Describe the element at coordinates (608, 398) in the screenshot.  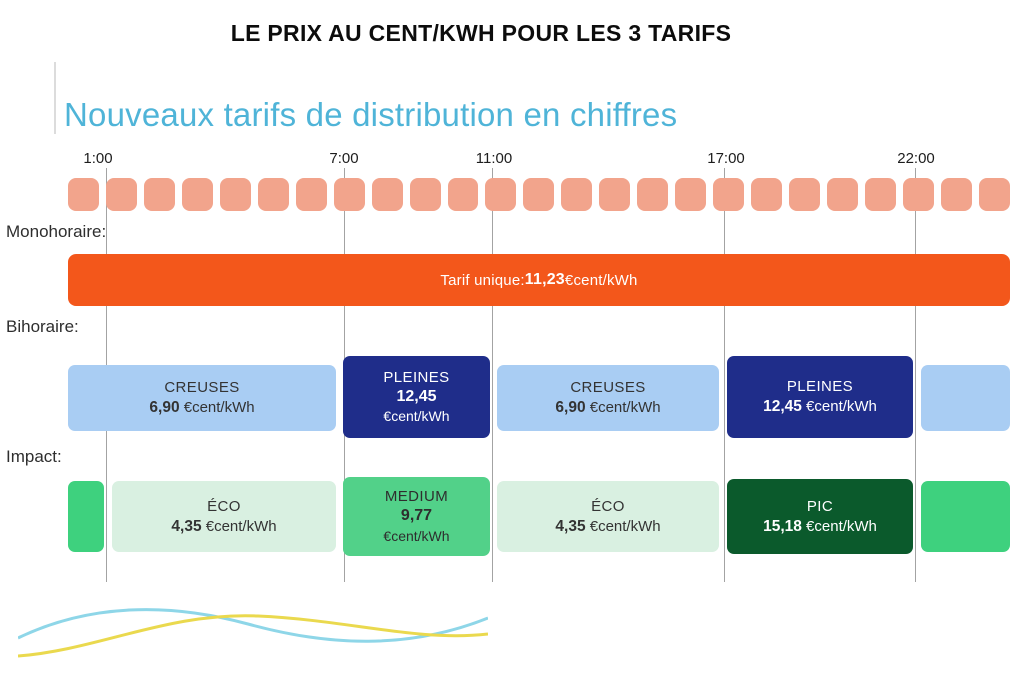
I see `bihoraire-segment-creuses-2: CREUSES 6,90 €cent/kWh` at that location.